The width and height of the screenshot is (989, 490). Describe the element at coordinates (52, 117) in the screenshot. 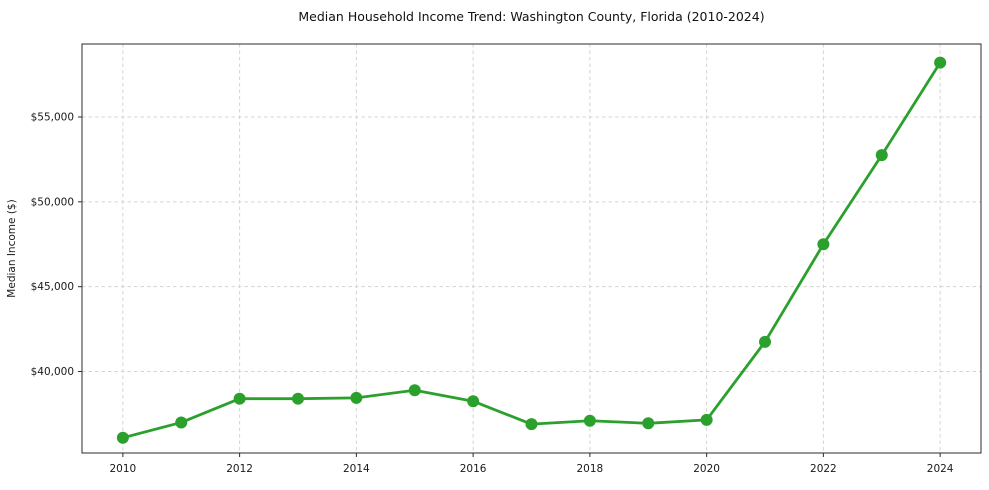

I see `y-tick-label: $55,000` at that location.